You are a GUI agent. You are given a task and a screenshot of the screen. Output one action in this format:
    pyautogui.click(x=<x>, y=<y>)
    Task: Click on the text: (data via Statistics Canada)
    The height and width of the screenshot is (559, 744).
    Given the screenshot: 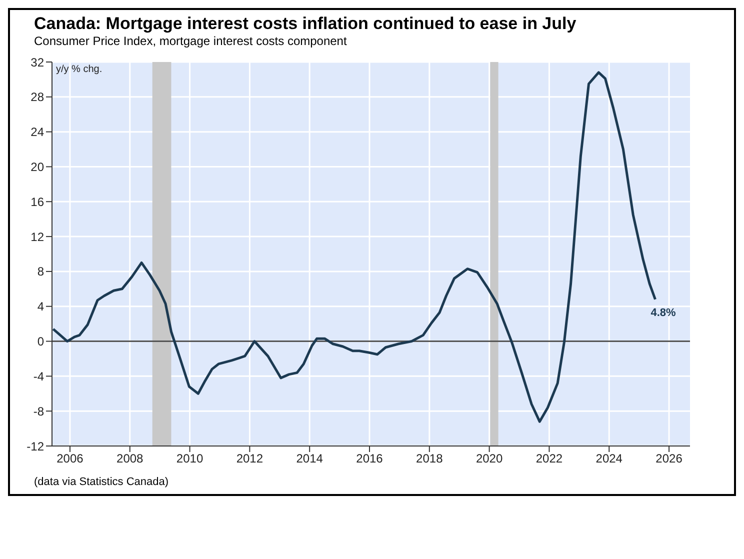 What is the action you would take?
    pyautogui.click(x=102, y=482)
    